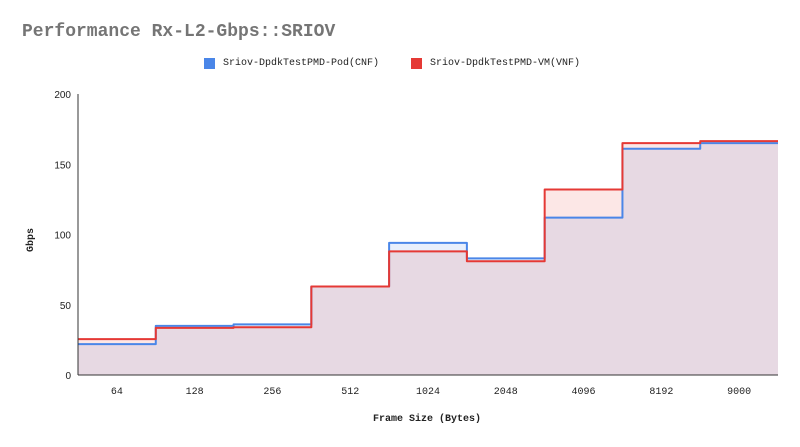 The image size is (800, 447). Describe the element at coordinates (428, 392) in the screenshot. I see `x-tick-label: 1024` at that location.